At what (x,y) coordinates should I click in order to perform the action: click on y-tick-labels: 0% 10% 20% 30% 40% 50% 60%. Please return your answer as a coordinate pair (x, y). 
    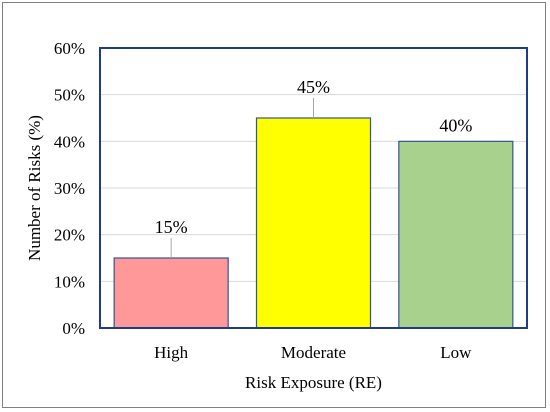
    Looking at the image, I should click on (69, 188).